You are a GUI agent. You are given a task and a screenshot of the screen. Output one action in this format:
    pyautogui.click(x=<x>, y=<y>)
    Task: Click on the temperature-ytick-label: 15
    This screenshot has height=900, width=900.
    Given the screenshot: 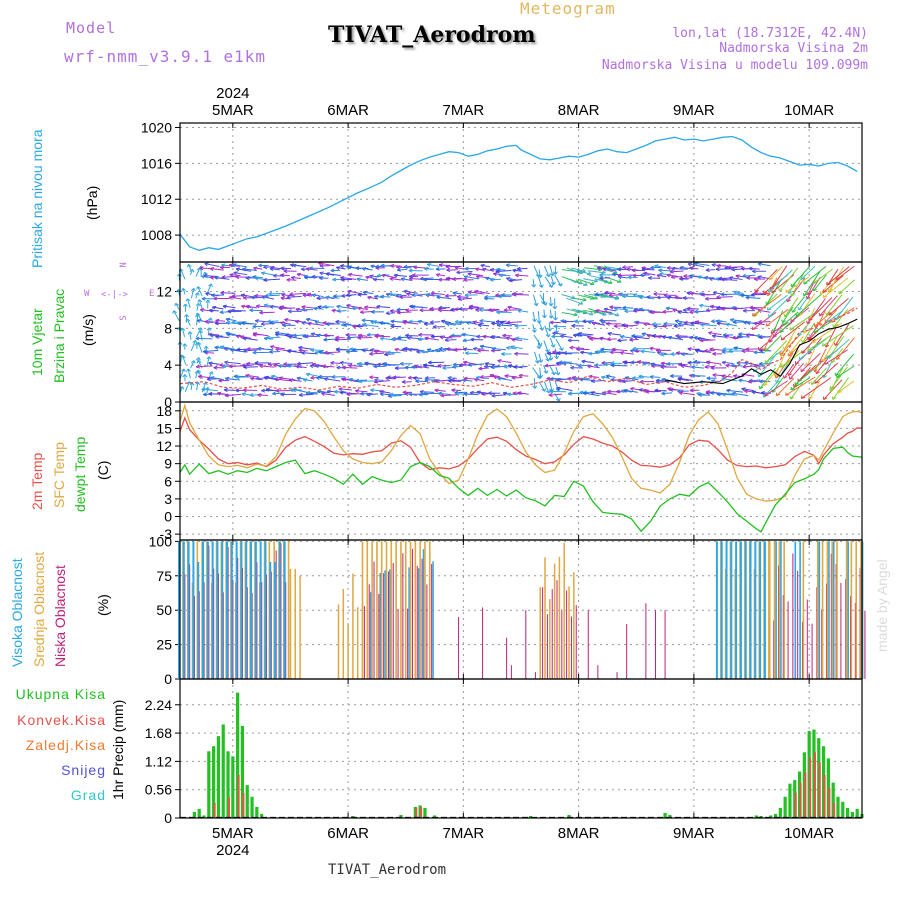 What is the action you would take?
    pyautogui.click(x=164, y=428)
    